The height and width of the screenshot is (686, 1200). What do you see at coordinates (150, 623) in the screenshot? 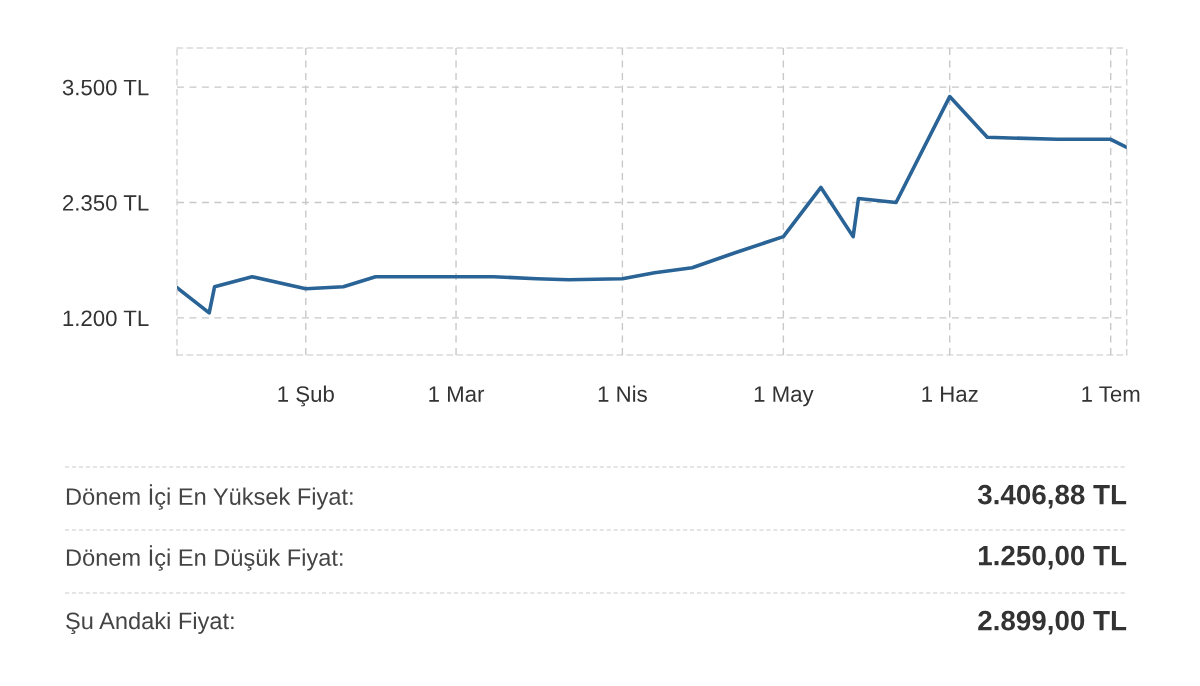
I see `text: Şu Andaki Fiyat:` at bounding box center [150, 623].